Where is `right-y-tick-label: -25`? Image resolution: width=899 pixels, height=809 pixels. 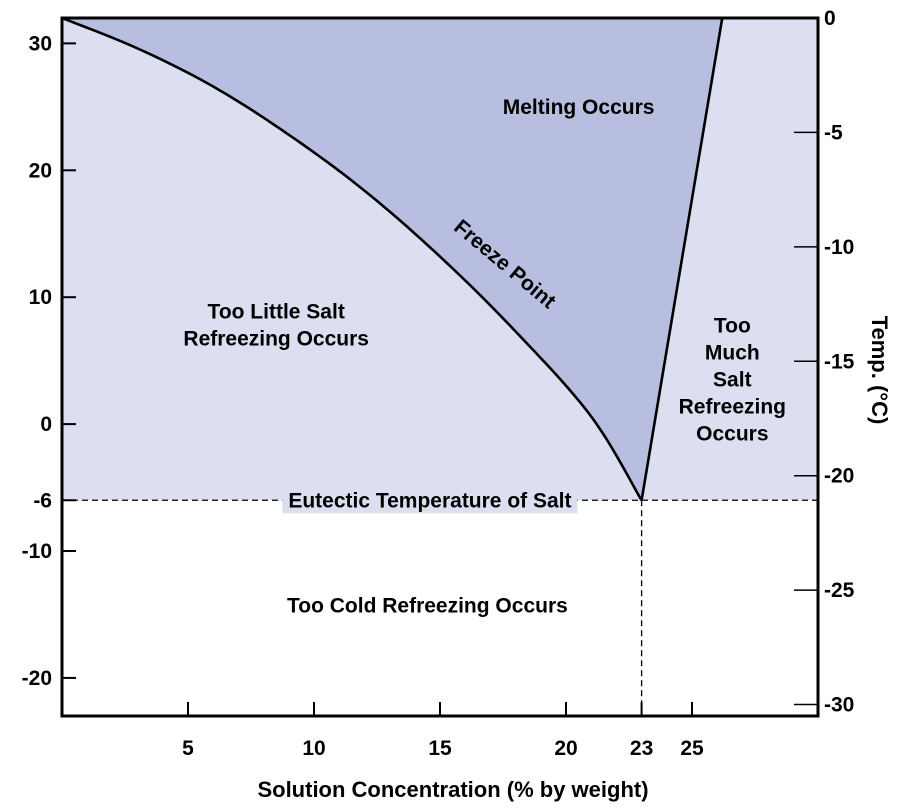
right-y-tick-label: -25 is located at coordinates (839, 590).